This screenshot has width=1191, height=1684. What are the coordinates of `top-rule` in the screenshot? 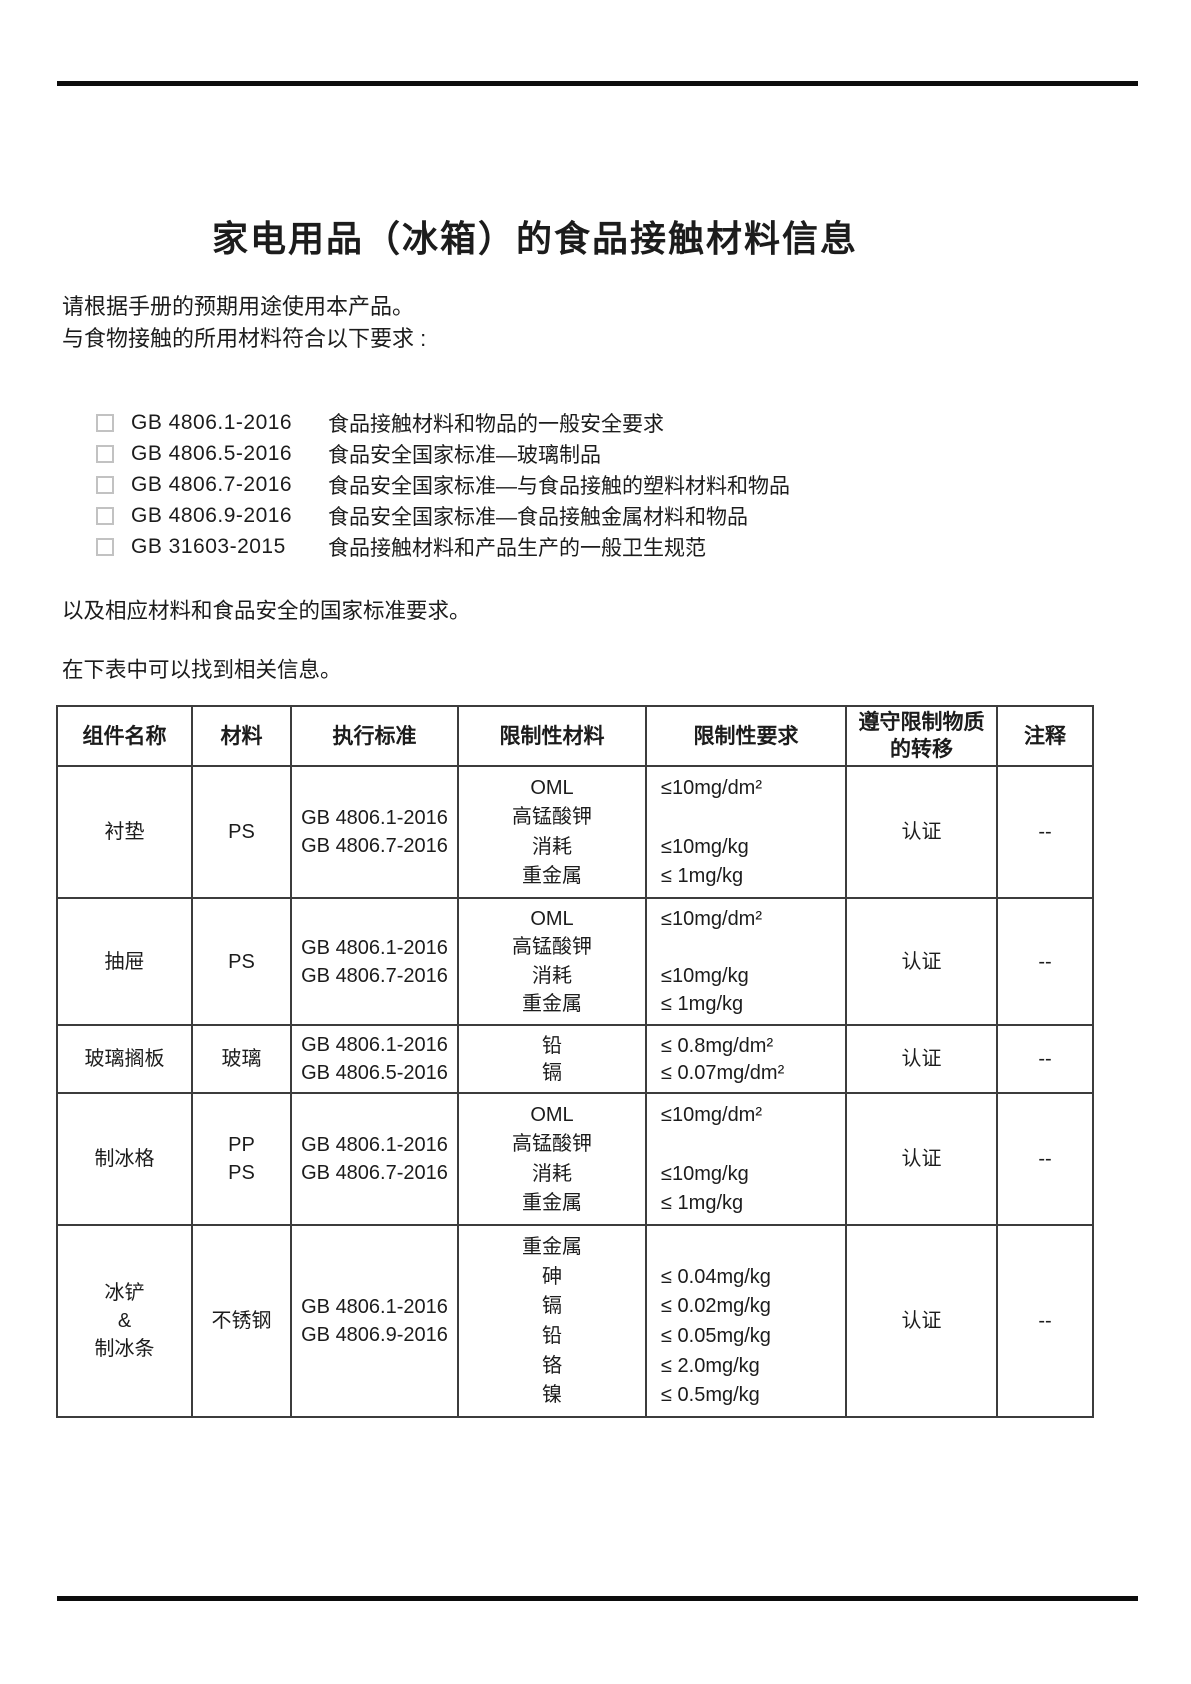 It's located at (597, 83).